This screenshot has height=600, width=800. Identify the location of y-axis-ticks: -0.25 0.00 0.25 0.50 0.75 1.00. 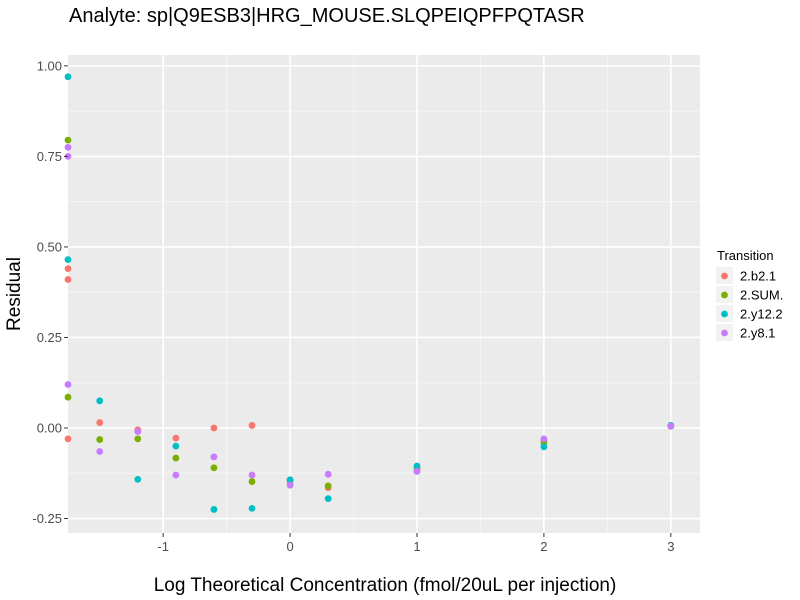
(50, 292).